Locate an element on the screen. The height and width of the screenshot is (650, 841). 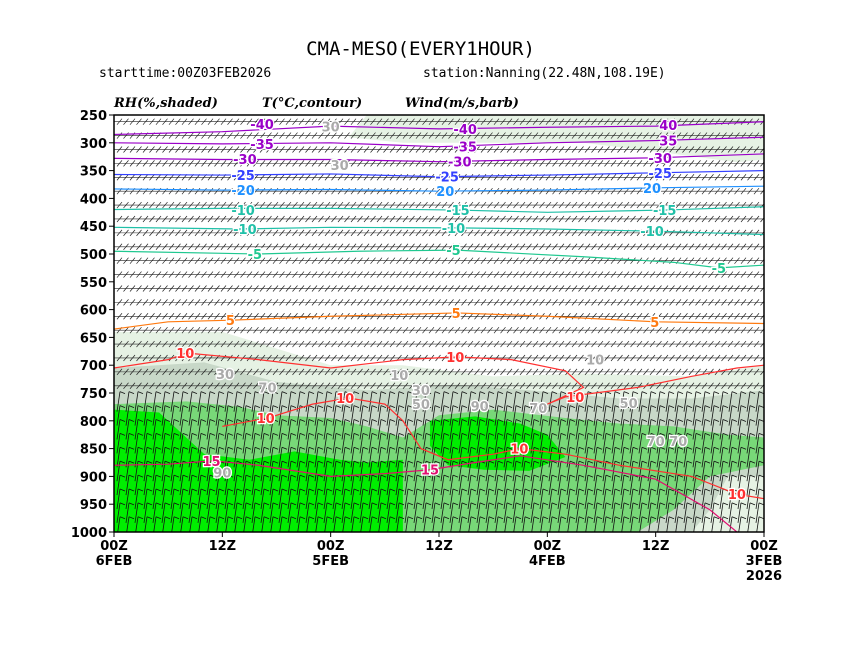
x-tick-label: 2026 is located at coordinates (764, 576).